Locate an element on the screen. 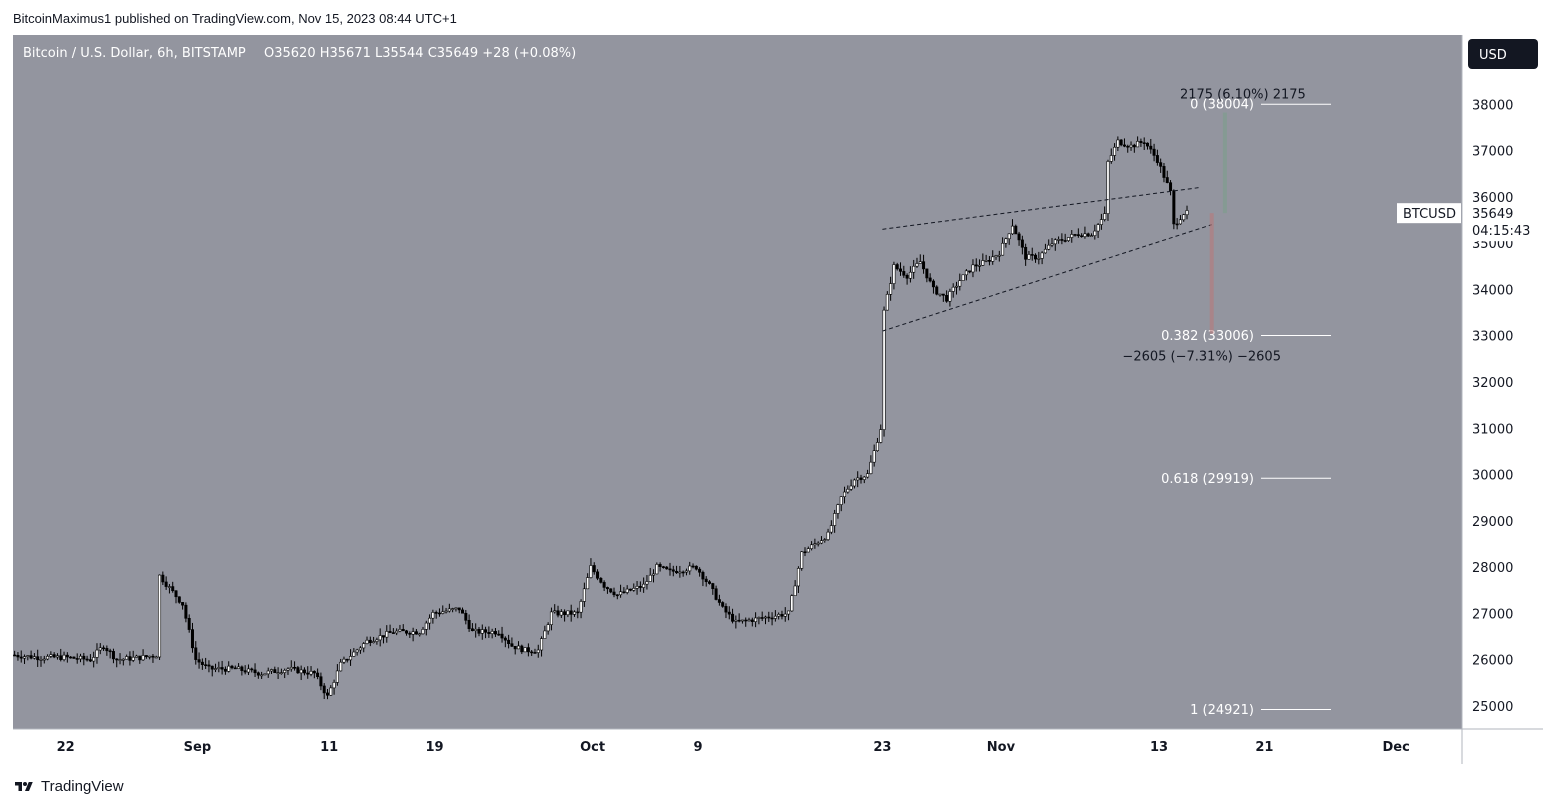  y-tick-label: 25000 is located at coordinates (1492, 707).